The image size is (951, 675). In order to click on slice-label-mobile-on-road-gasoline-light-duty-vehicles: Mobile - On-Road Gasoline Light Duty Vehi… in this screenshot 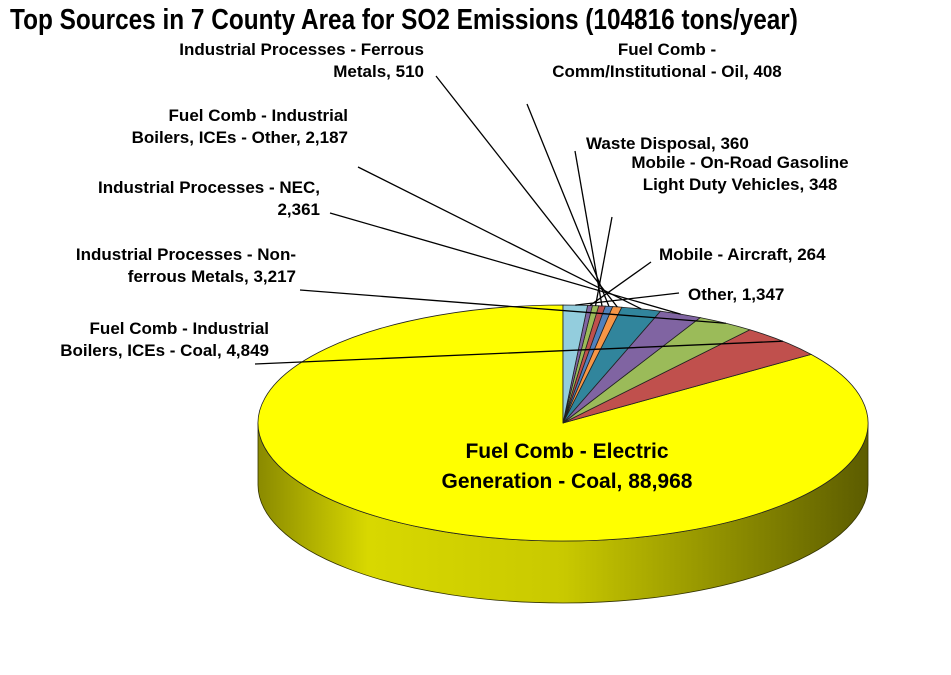, I will do `click(739, 173)`.